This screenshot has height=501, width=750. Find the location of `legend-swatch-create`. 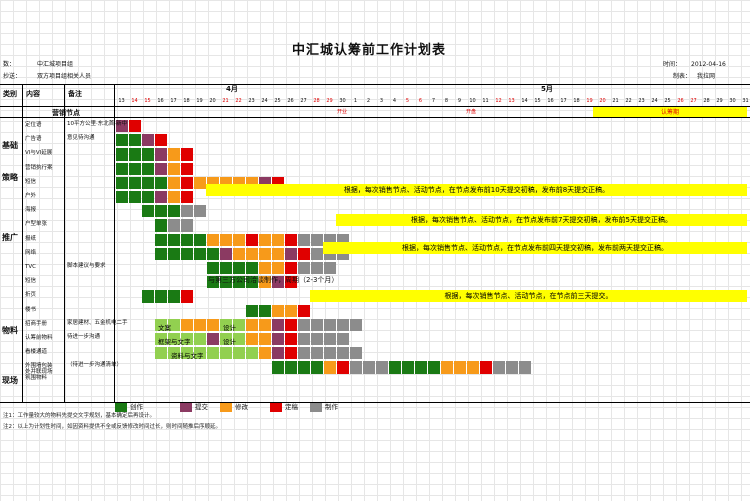

legend-swatch-create is located at coordinates (121, 407).